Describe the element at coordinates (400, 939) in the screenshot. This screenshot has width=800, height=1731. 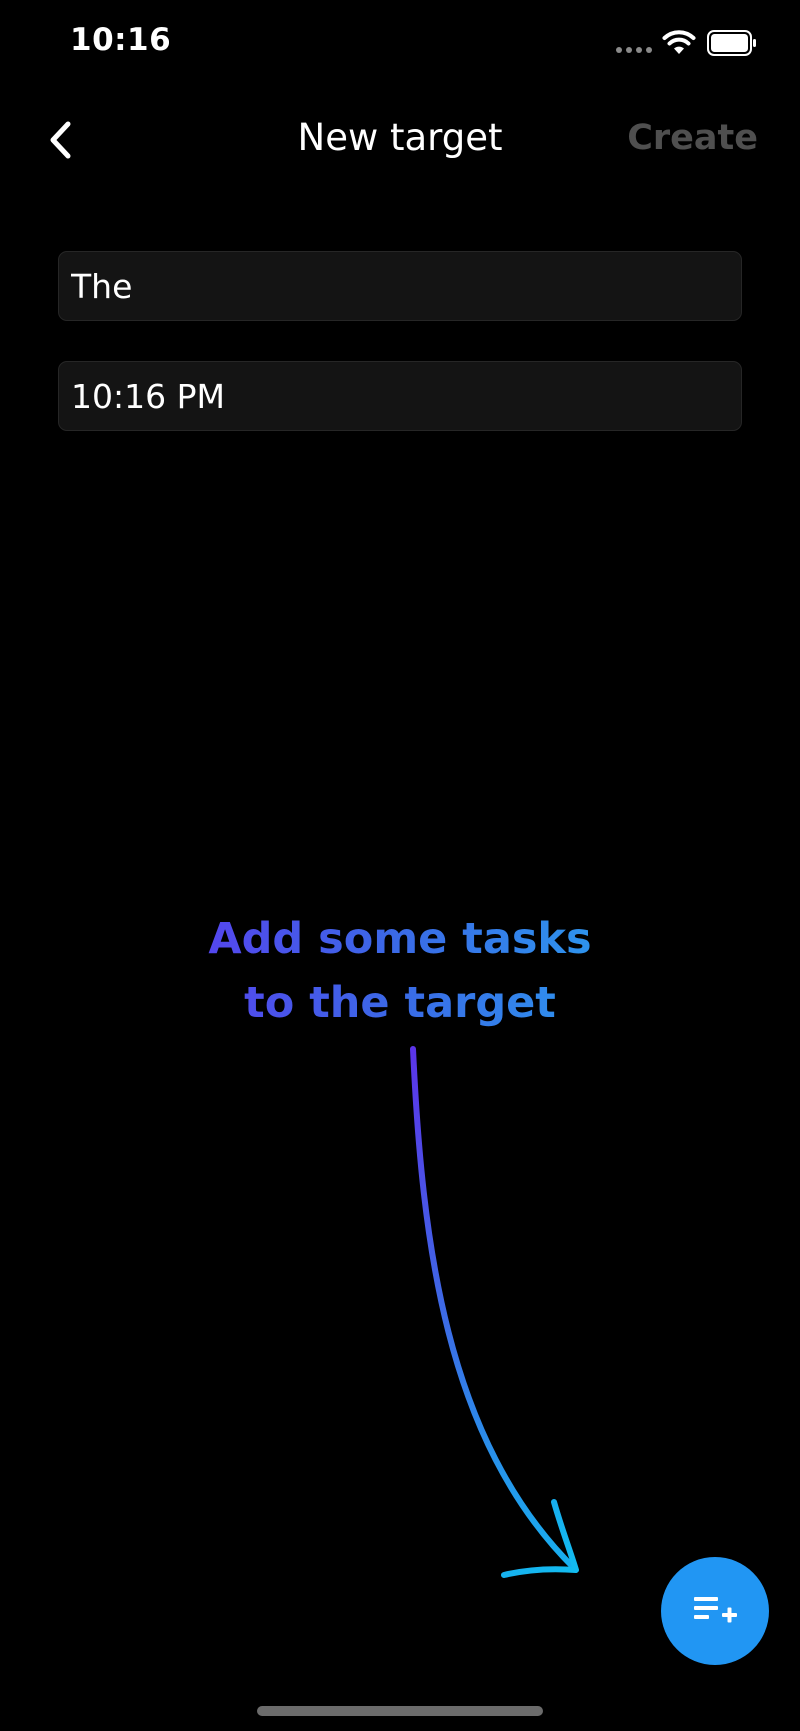
I see `hint-line-1: Add some tasks` at that location.